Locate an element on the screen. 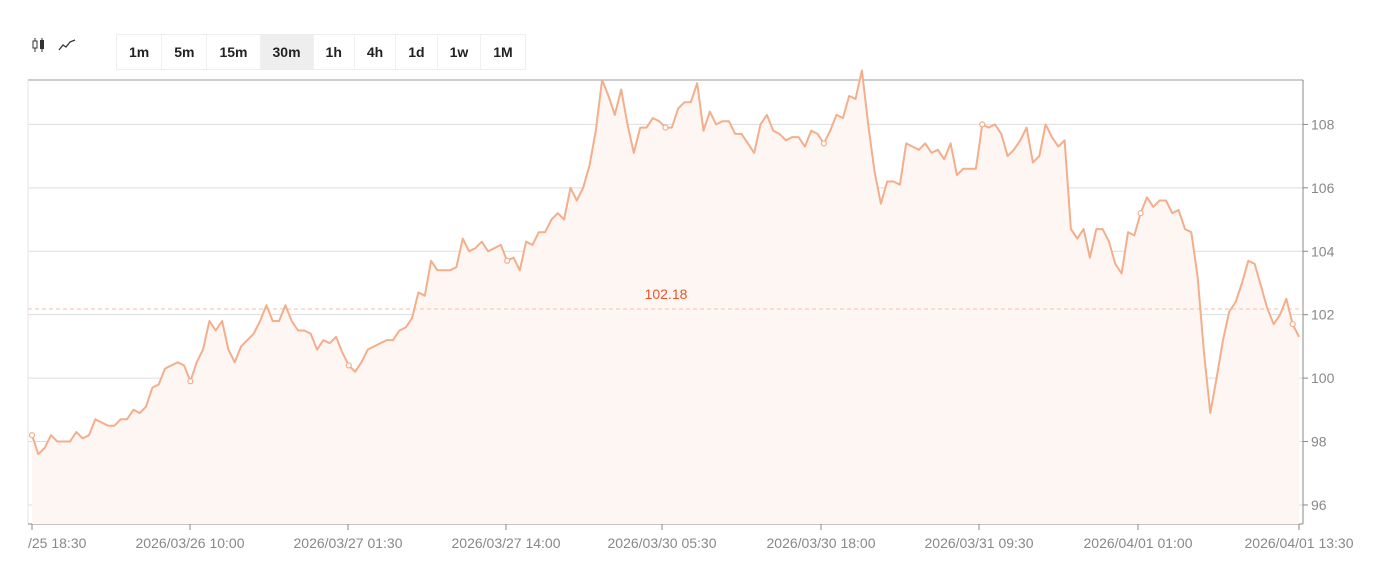 The width and height of the screenshot is (1393, 570). y-tick-label: 104 is located at coordinates (1323, 251).